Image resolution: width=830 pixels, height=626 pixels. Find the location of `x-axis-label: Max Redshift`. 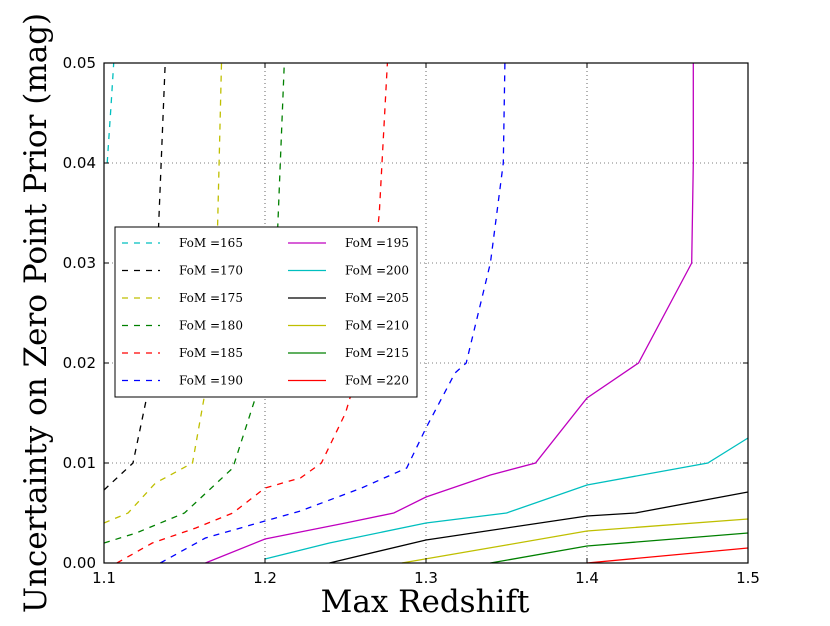

x-axis-label: Max Redshift is located at coordinates (425, 602).